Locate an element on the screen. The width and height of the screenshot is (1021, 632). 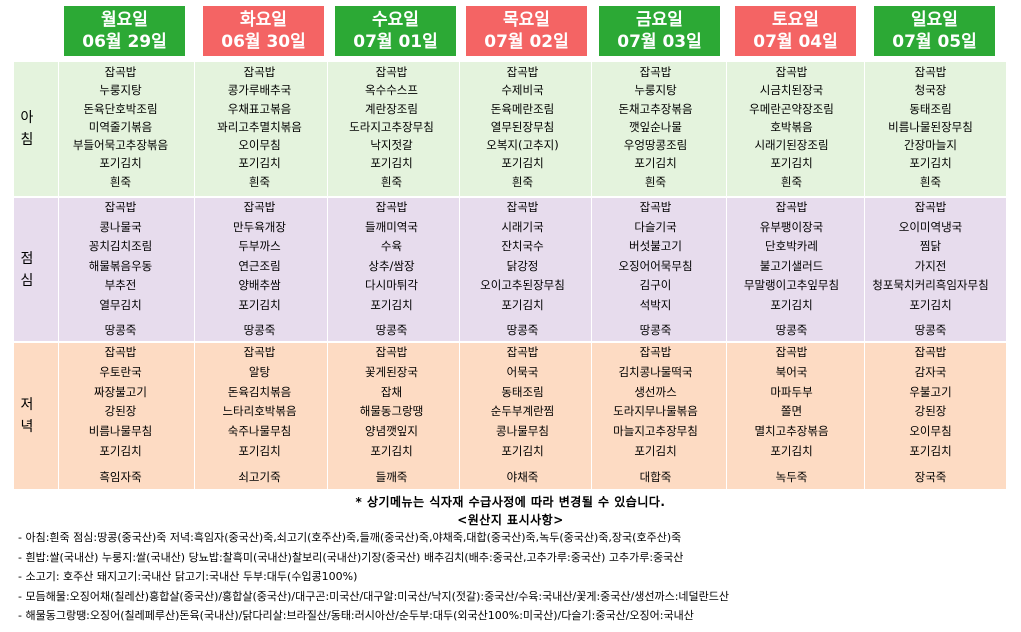
menu-item: 오이고추된장무침 is located at coordinates (522, 285).